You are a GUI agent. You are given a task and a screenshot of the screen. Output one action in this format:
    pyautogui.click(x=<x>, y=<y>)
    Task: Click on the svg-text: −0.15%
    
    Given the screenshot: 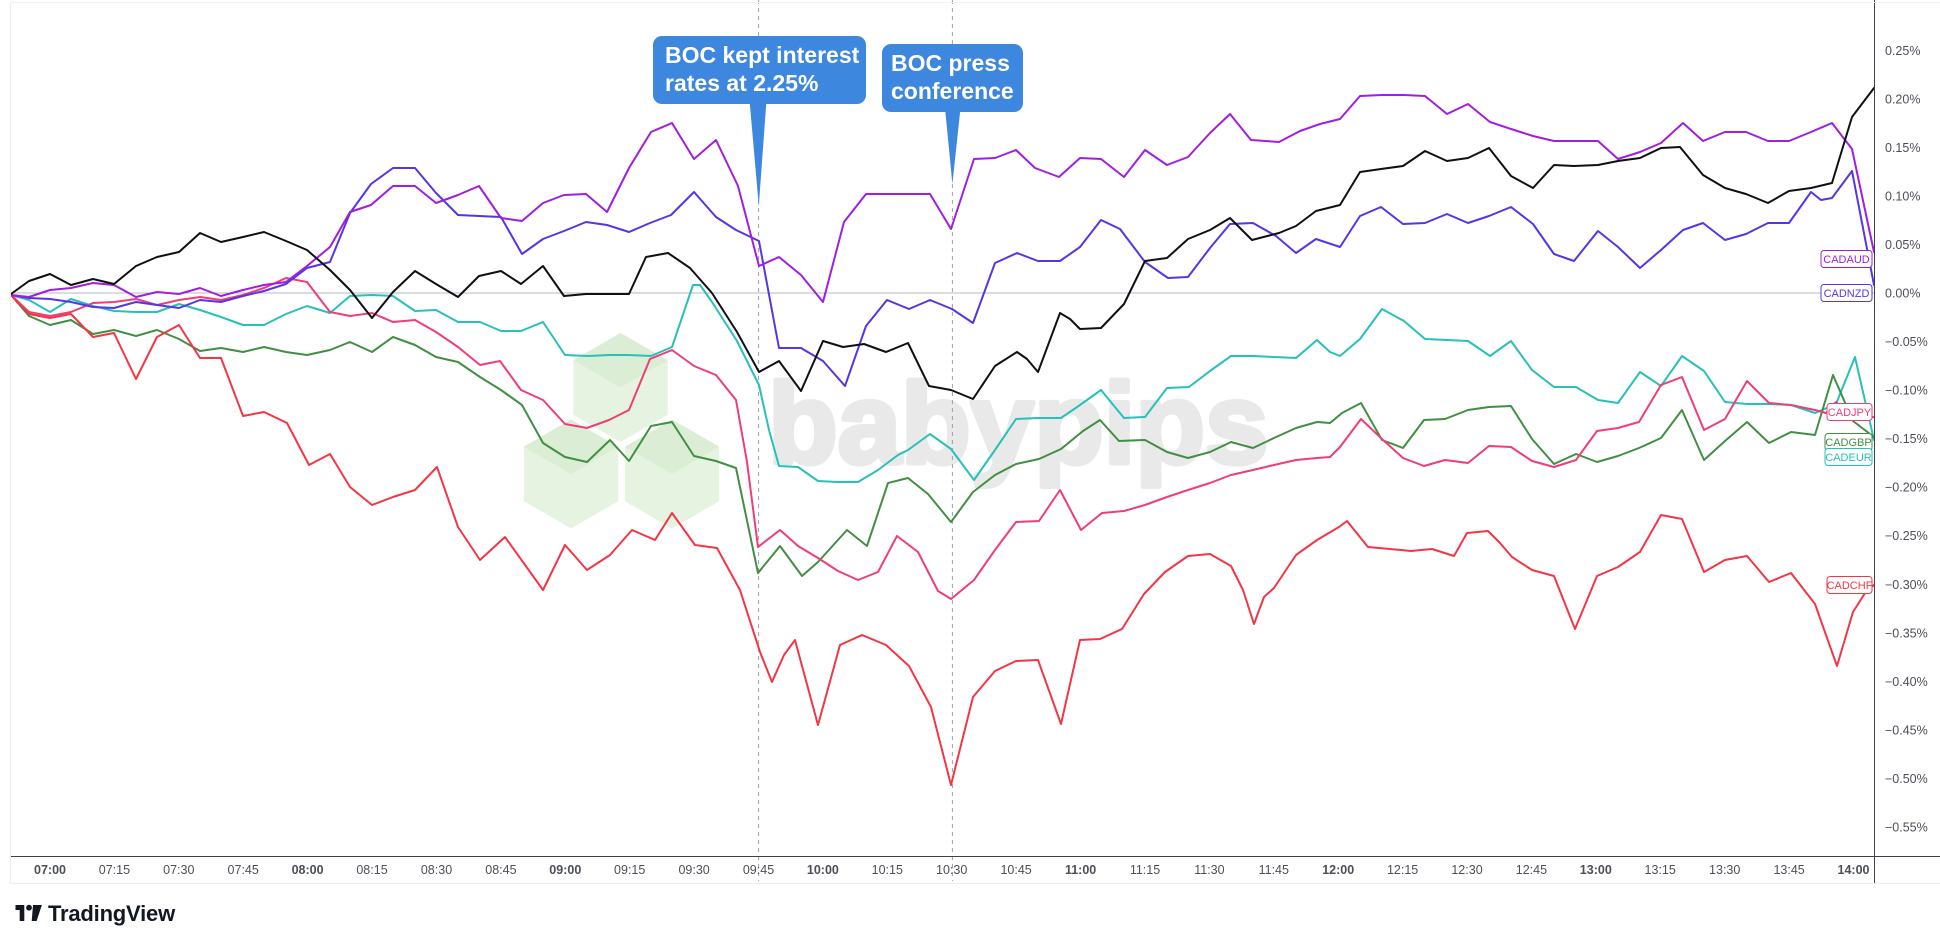 What is the action you would take?
    pyautogui.click(x=1906, y=439)
    